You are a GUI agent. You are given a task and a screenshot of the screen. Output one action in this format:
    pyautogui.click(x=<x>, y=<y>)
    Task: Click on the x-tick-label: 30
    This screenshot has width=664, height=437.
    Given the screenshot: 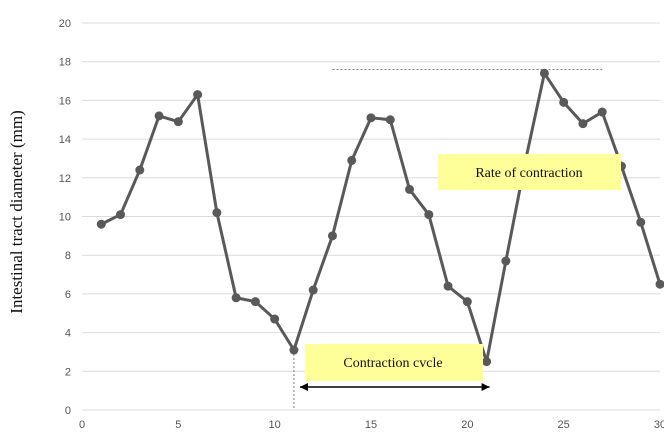 What is the action you would take?
    pyautogui.click(x=659, y=425)
    